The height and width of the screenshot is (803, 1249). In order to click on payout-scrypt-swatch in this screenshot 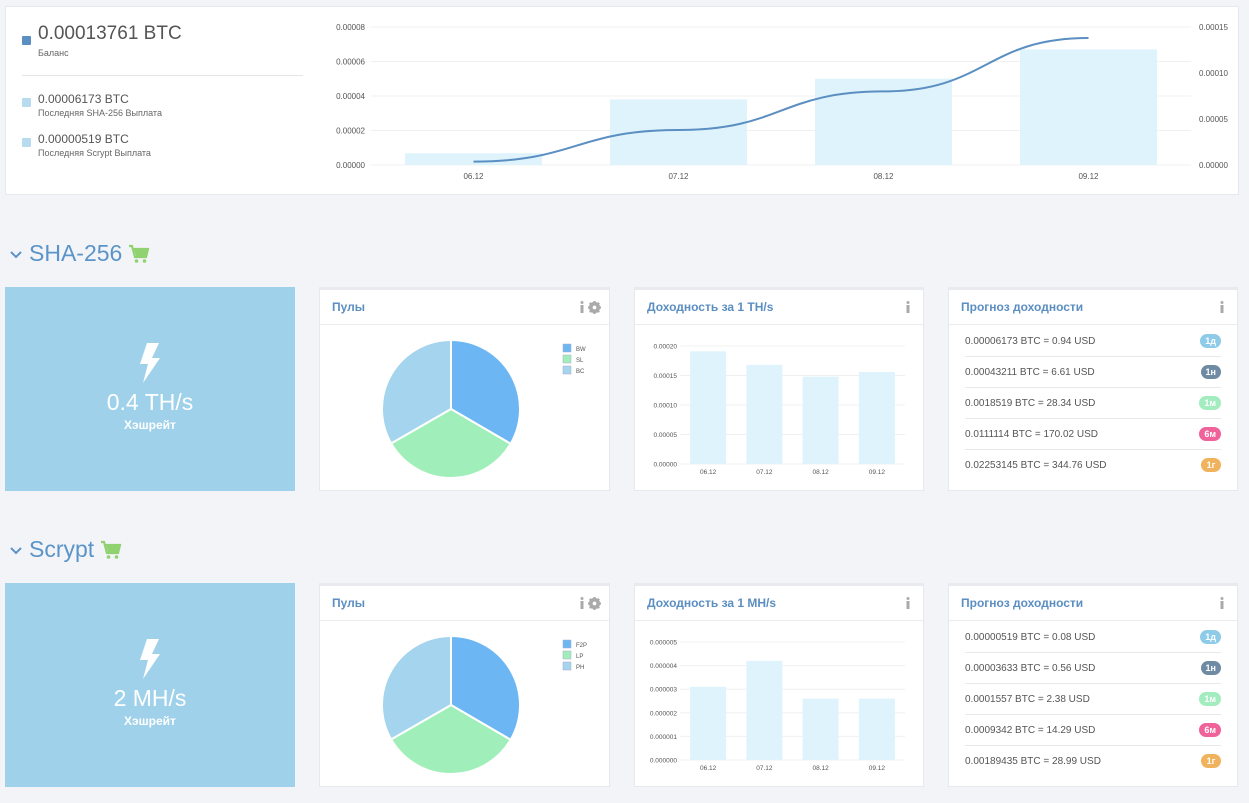, I will do `click(26, 142)`.